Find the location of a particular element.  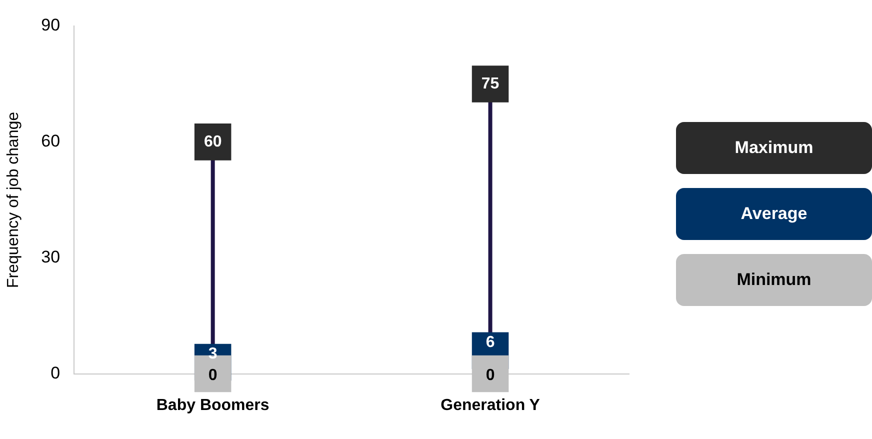

y-tick-label: 30 is located at coordinates (50, 257).